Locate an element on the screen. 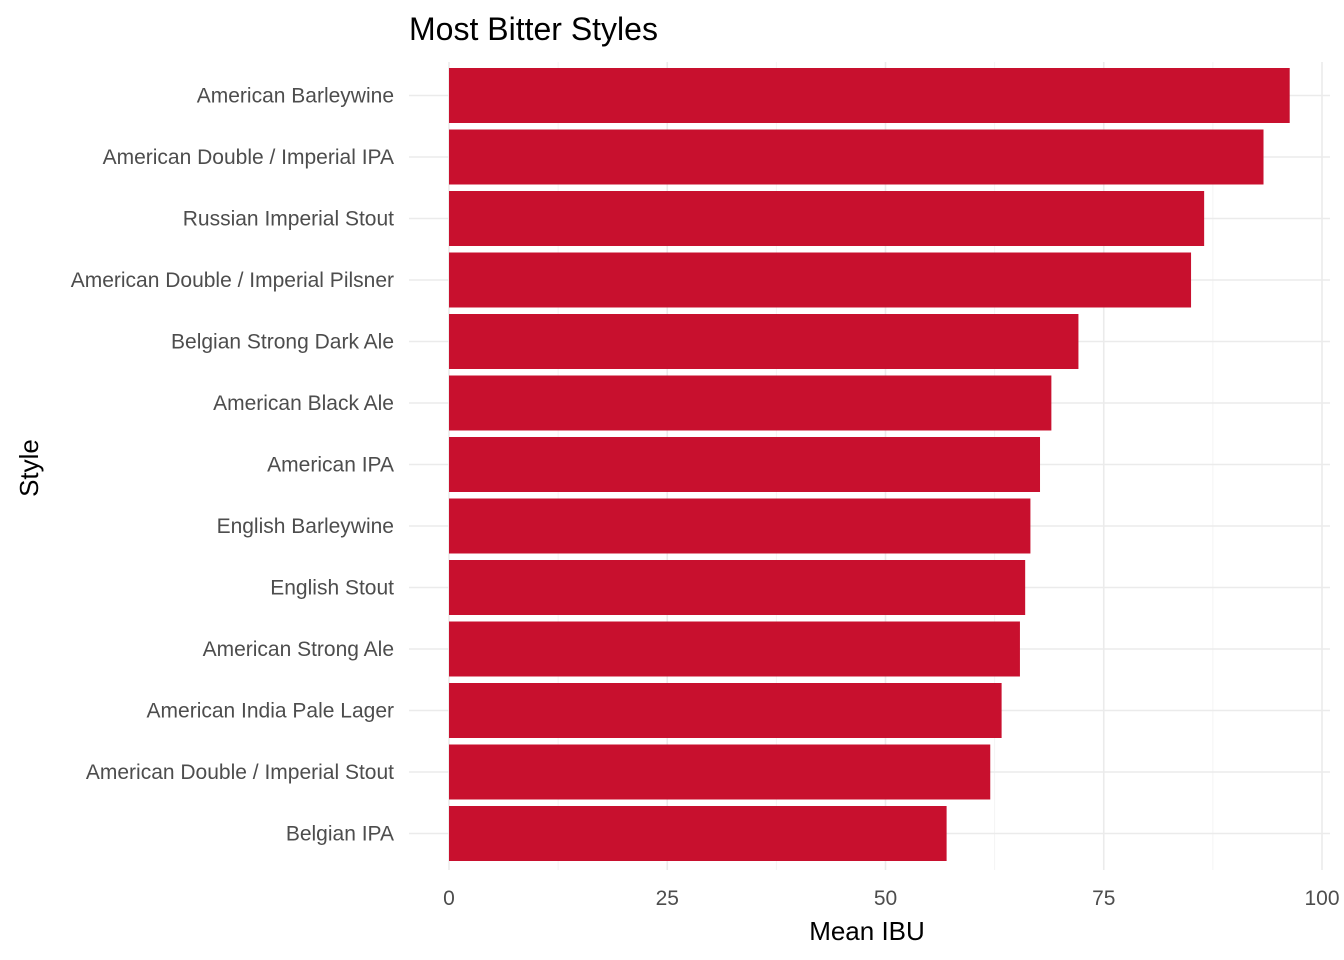 The height and width of the screenshot is (960, 1344). y-tick-label: English Stout is located at coordinates (332, 588).